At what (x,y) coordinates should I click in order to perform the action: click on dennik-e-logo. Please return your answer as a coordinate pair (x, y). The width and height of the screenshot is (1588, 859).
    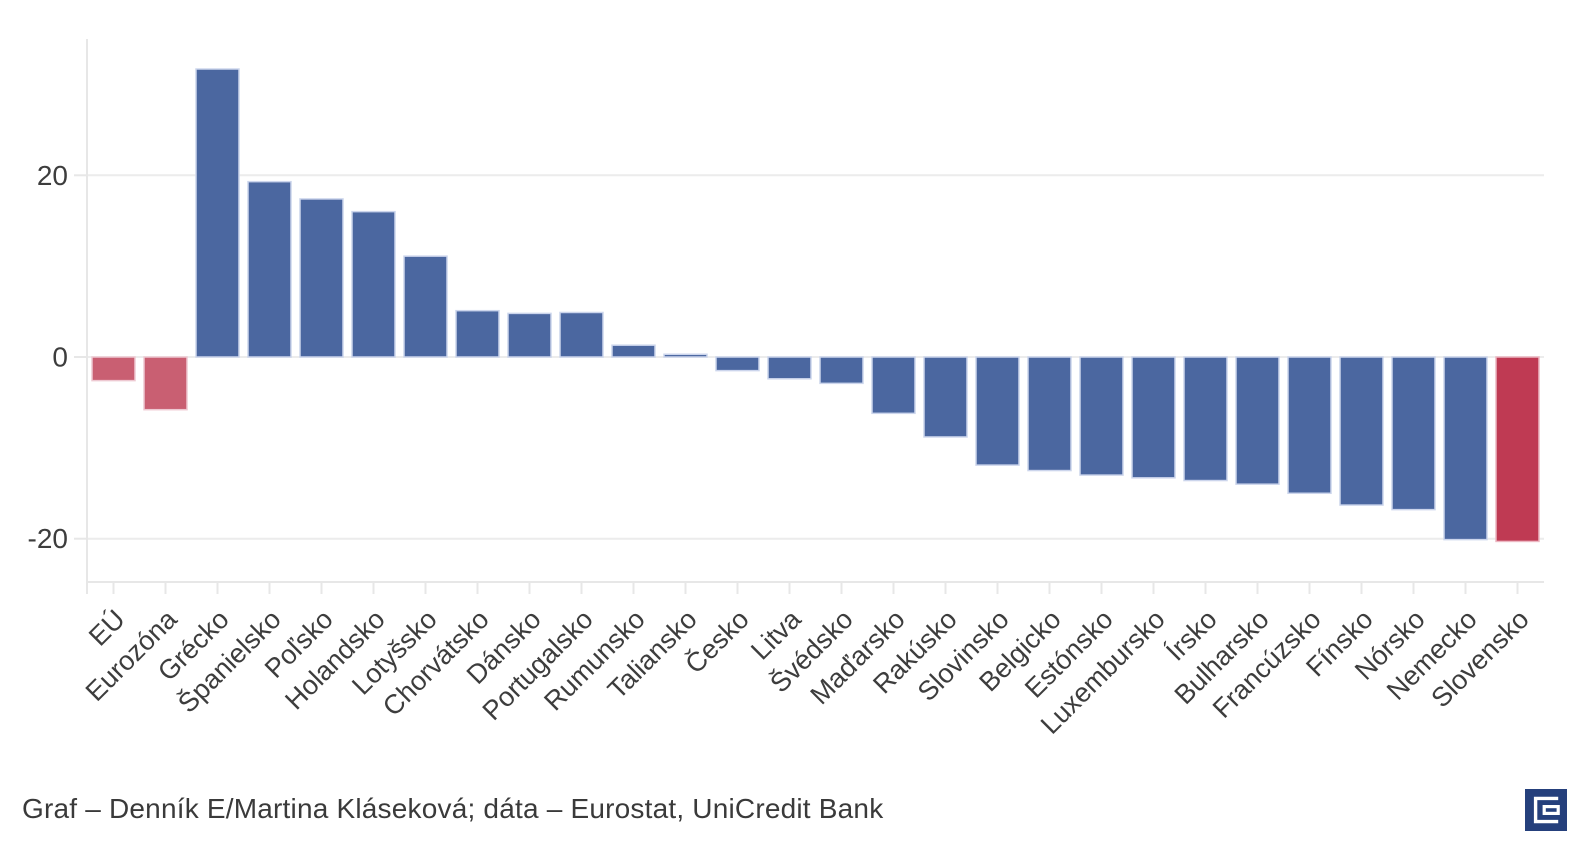
    Looking at the image, I should click on (1546, 810).